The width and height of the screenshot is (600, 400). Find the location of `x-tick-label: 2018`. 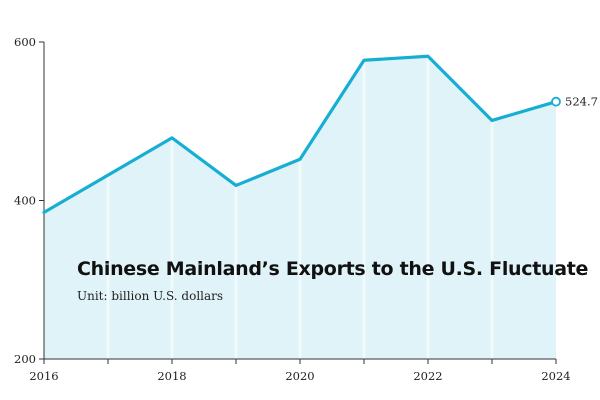

x-tick-label: 2018 is located at coordinates (171, 376).